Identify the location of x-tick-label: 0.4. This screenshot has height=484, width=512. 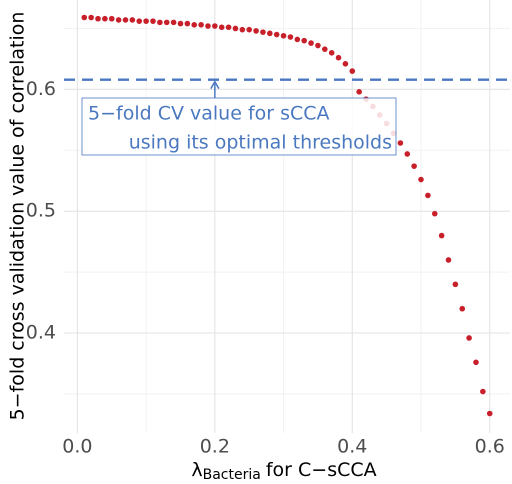
(352, 447).